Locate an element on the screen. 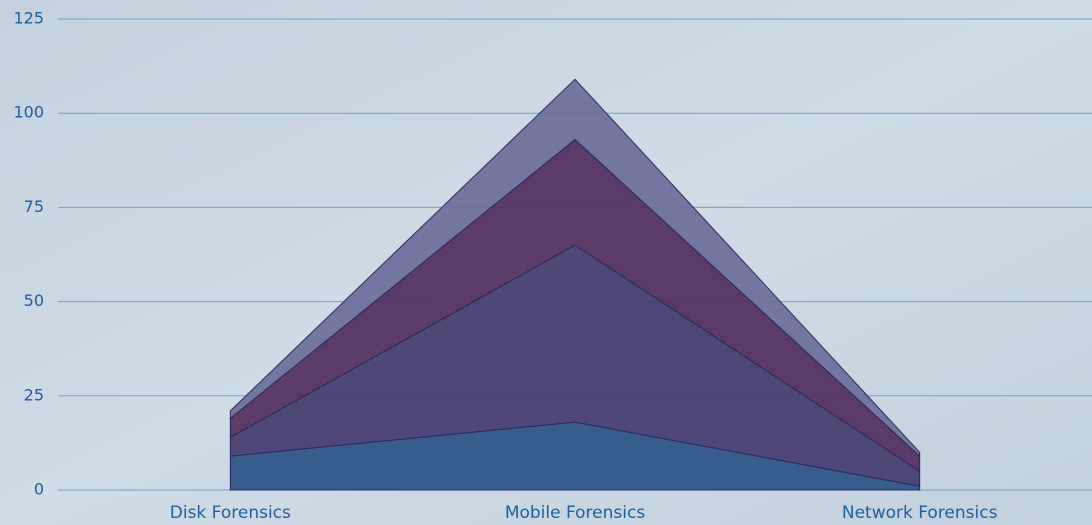 The width and height of the screenshot is (1092, 525). x-tick-label: Network Forensics is located at coordinates (920, 513).